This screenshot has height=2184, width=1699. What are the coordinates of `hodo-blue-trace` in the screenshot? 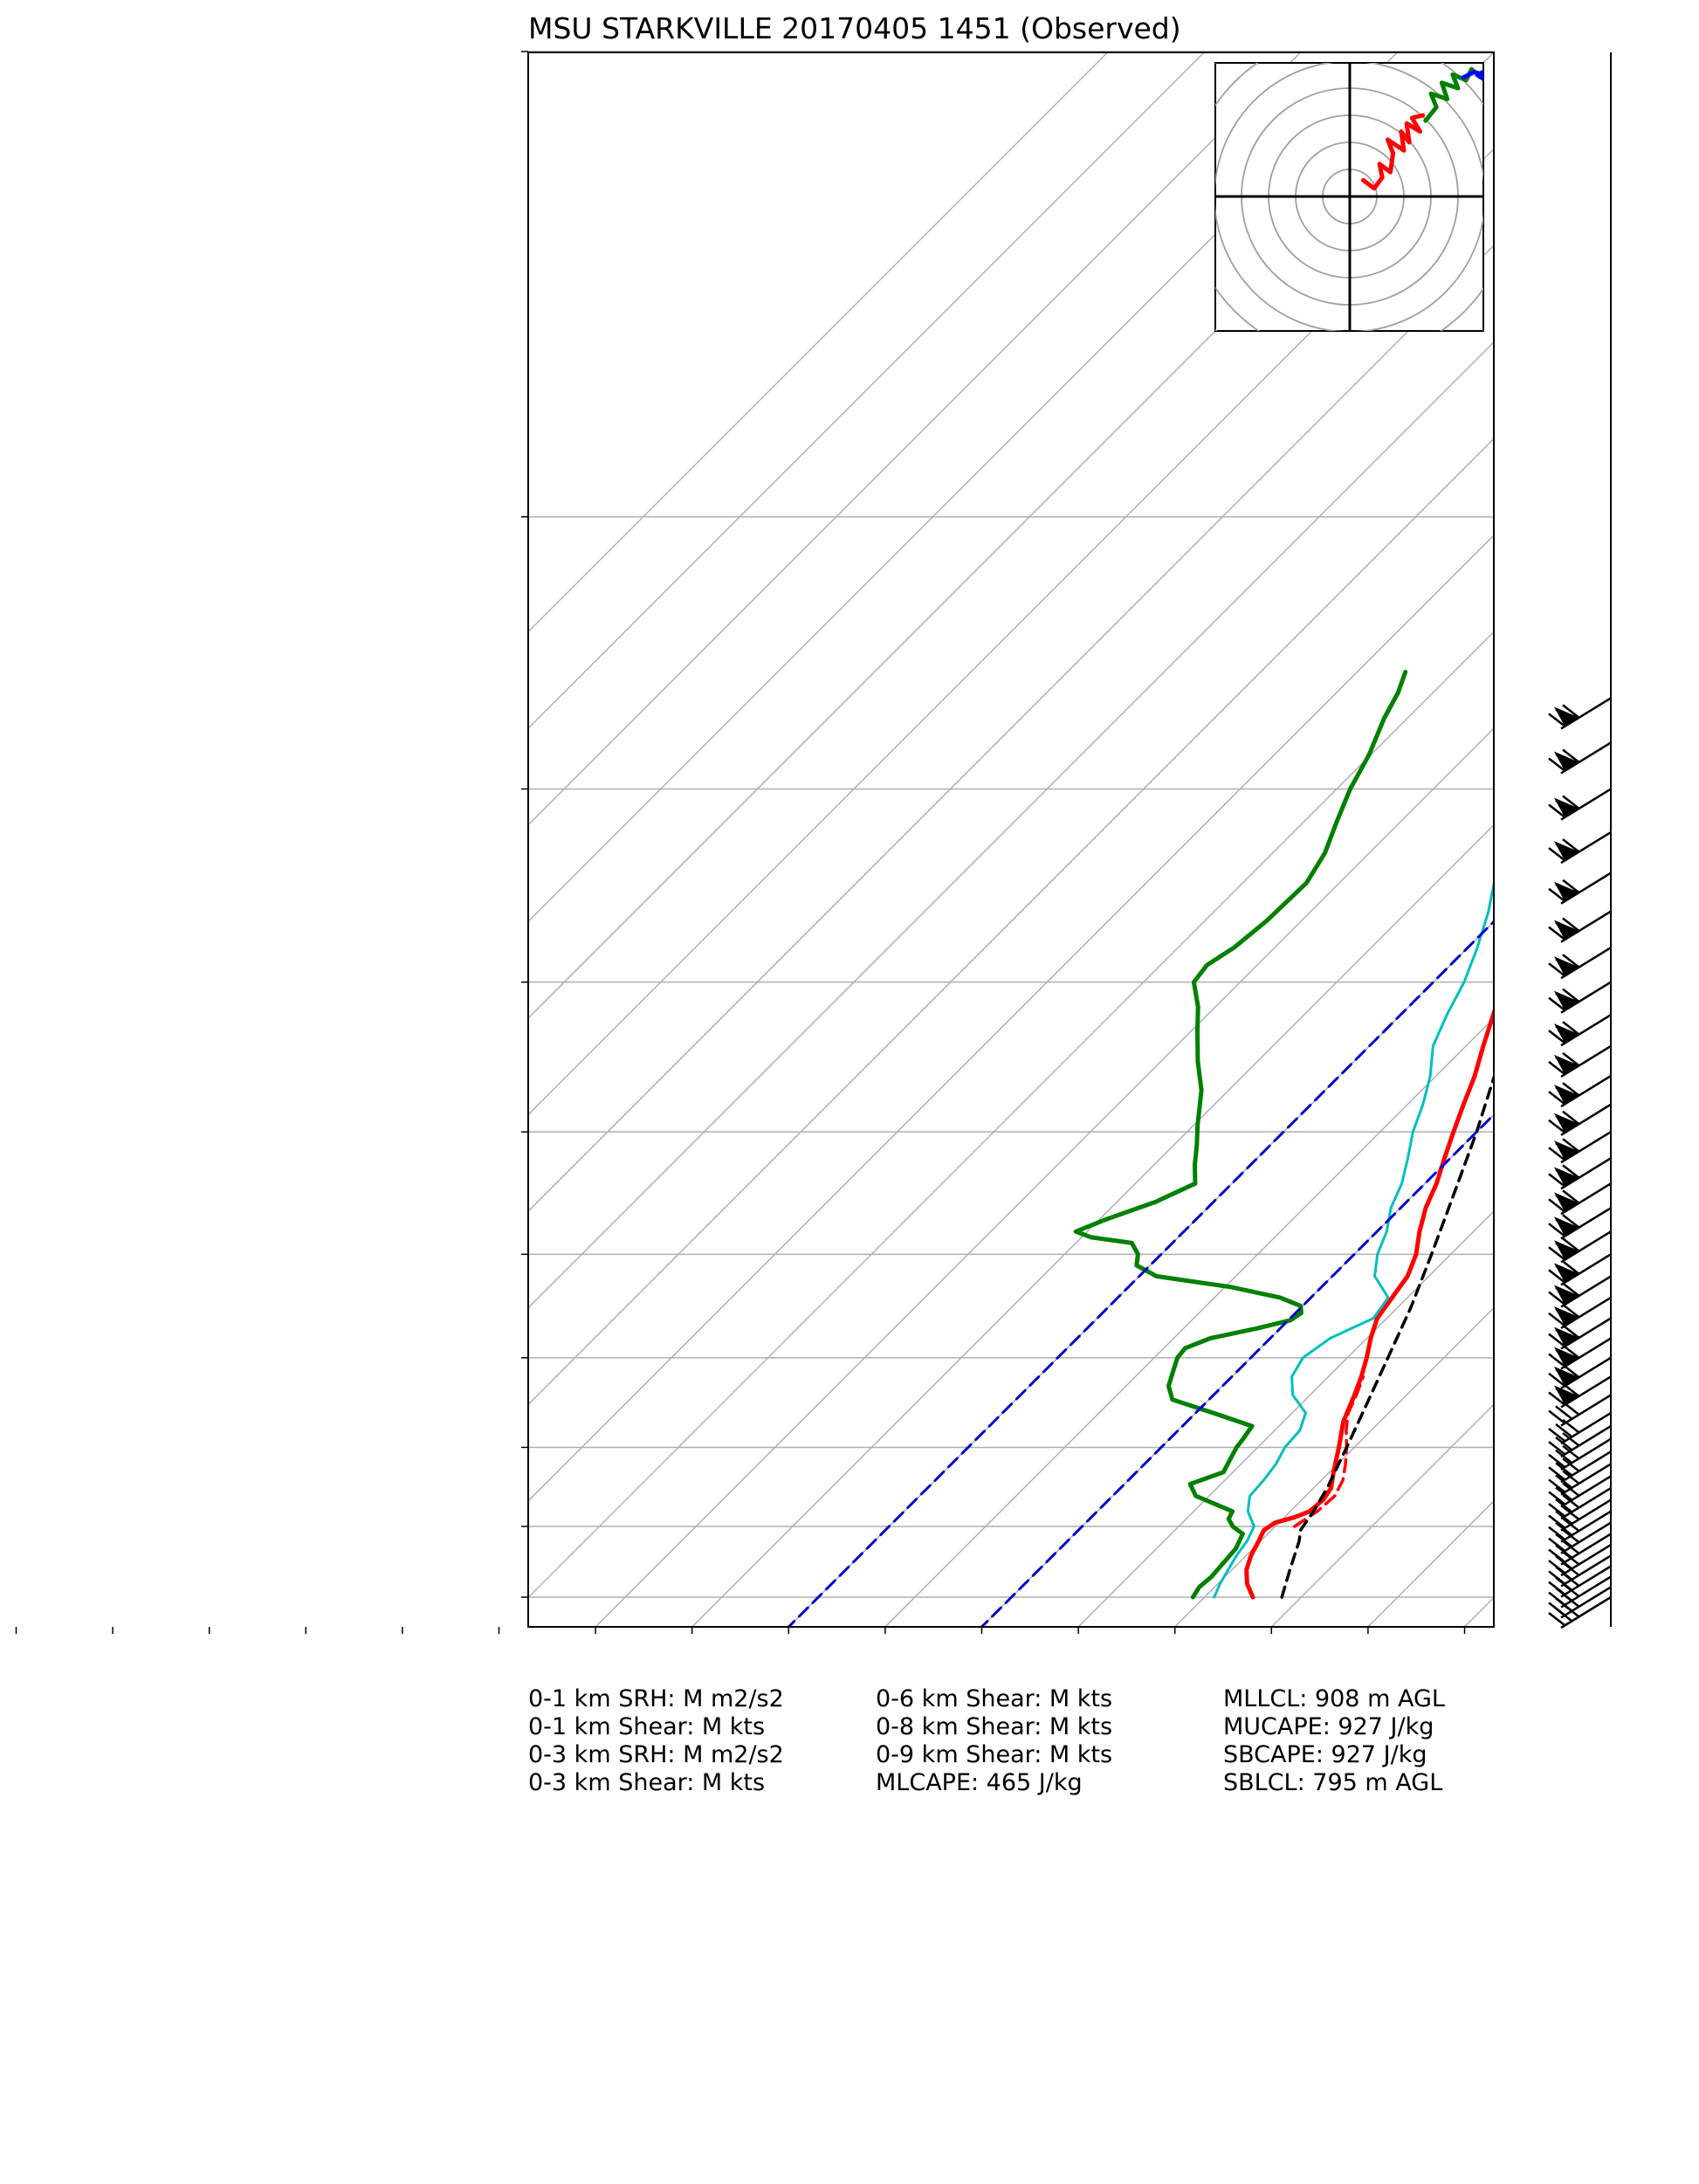 It's located at (1472, 75).